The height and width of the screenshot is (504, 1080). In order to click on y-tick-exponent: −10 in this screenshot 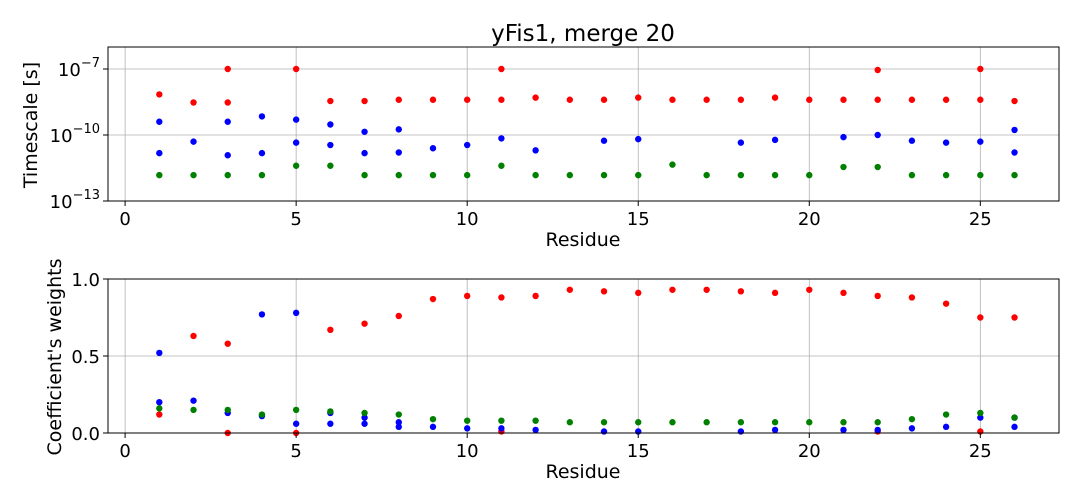, I will do `click(86, 129)`.